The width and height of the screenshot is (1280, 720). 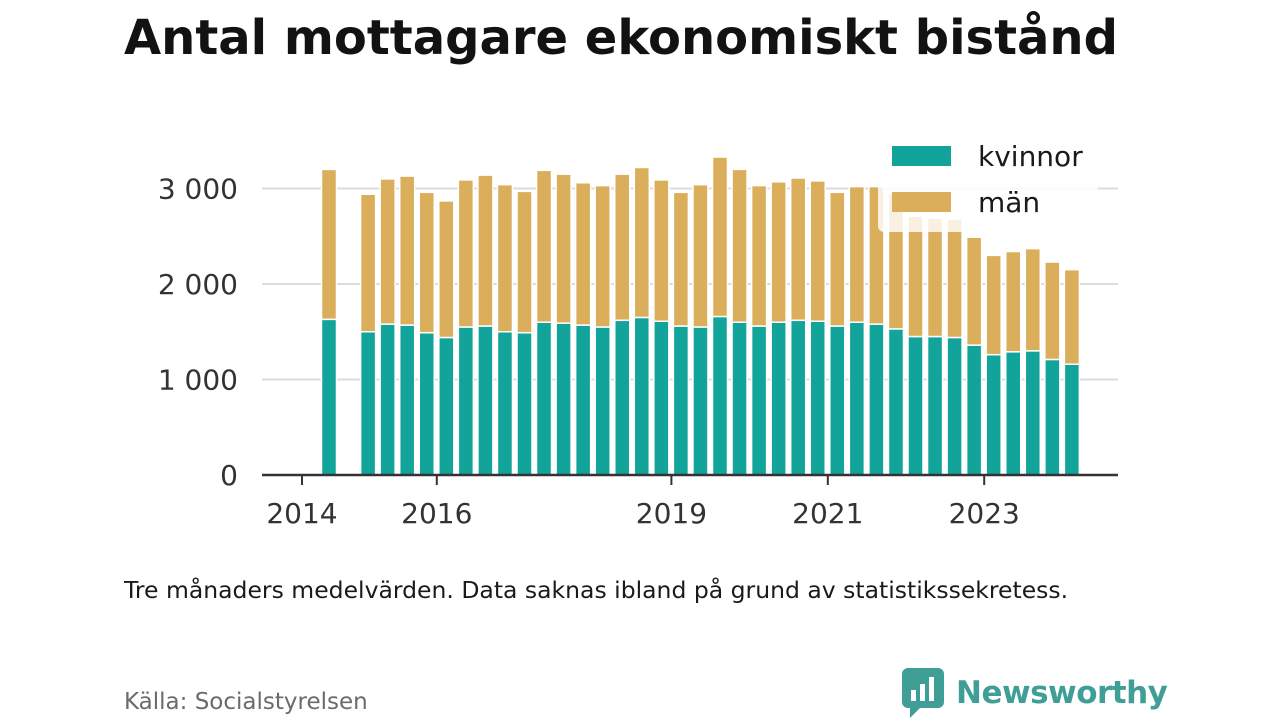 What do you see at coordinates (923, 693) in the screenshot?
I see `bar-chart-speech-bubble-icon` at bounding box center [923, 693].